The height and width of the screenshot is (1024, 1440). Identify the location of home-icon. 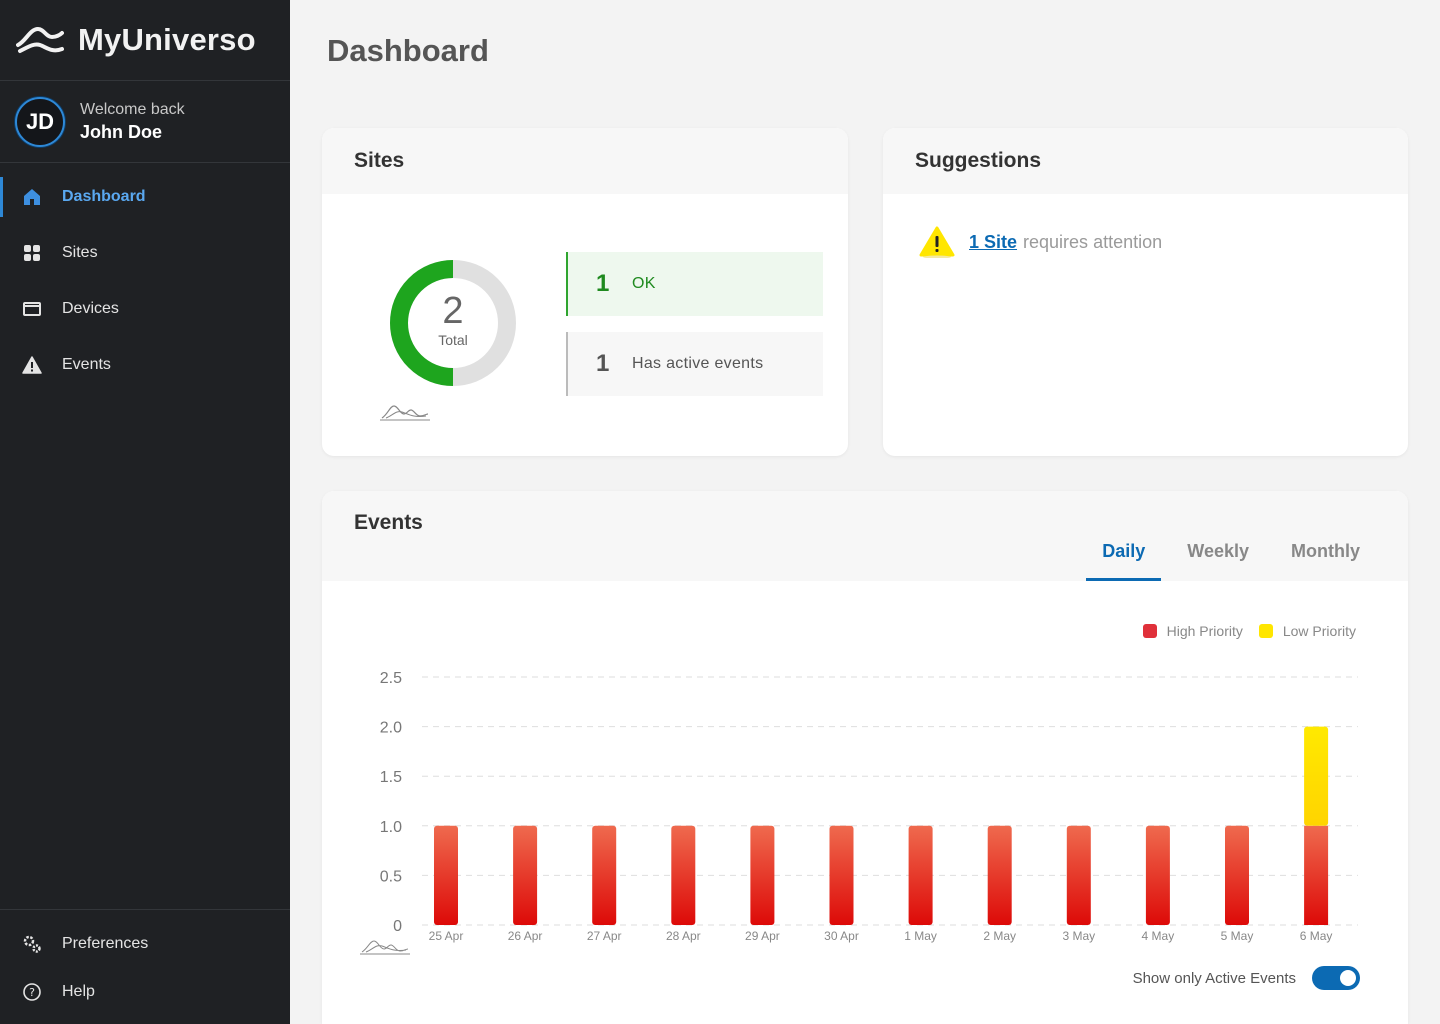
(32, 197).